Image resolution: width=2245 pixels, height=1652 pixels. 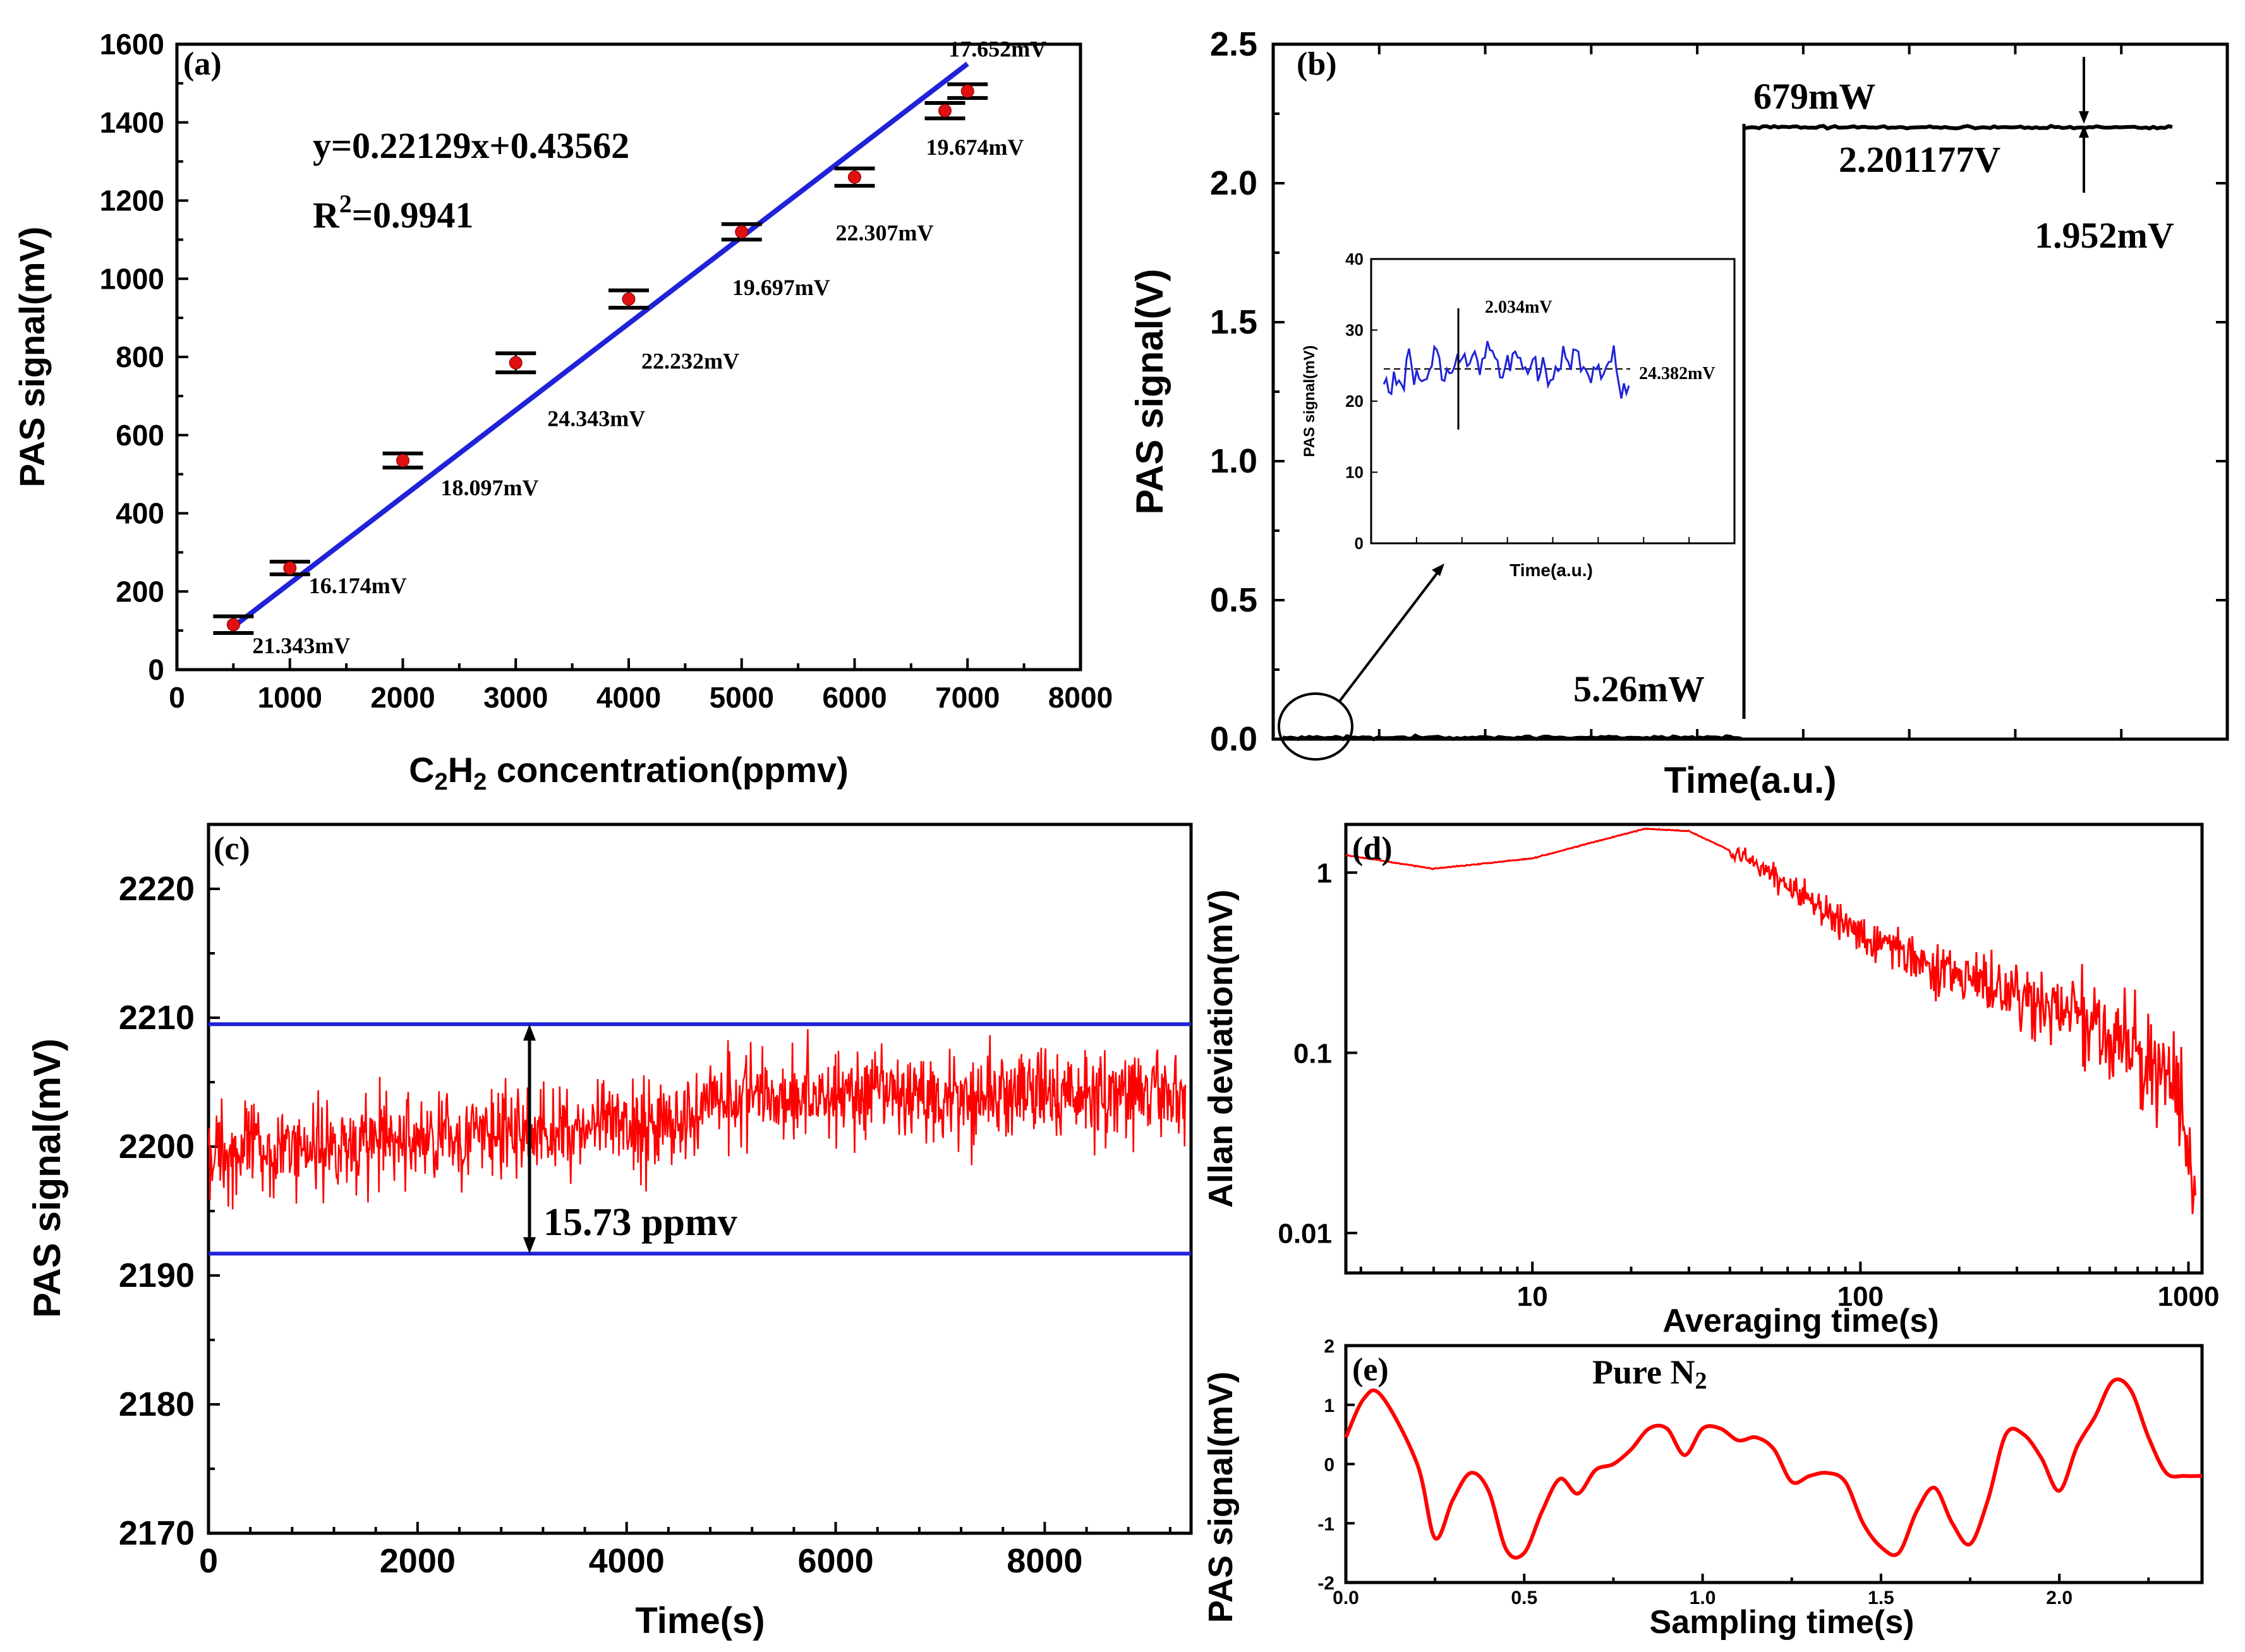 What do you see at coordinates (393, 213) in the screenshot?
I see `panel-a-r-squared: R2=0.9941` at bounding box center [393, 213].